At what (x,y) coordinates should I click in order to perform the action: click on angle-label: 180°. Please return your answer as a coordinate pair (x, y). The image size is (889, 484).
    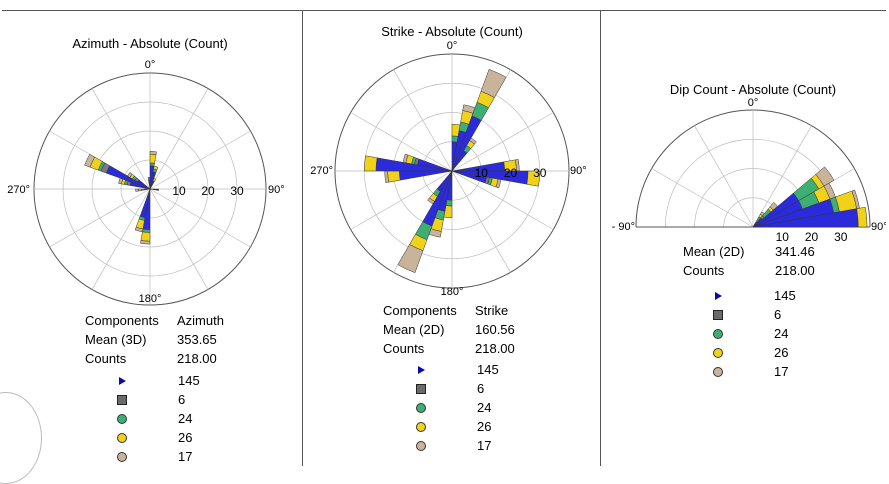
    Looking at the image, I should click on (150, 299).